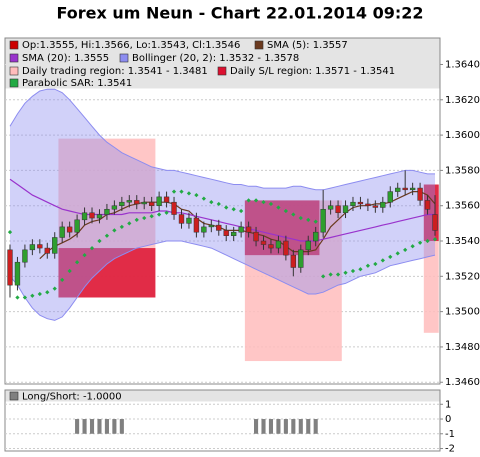 The height and width of the screenshot is (457, 480). Describe the element at coordinates (307, 45) in the screenshot. I see `legend-label: SMA (5): 1.3557` at that location.